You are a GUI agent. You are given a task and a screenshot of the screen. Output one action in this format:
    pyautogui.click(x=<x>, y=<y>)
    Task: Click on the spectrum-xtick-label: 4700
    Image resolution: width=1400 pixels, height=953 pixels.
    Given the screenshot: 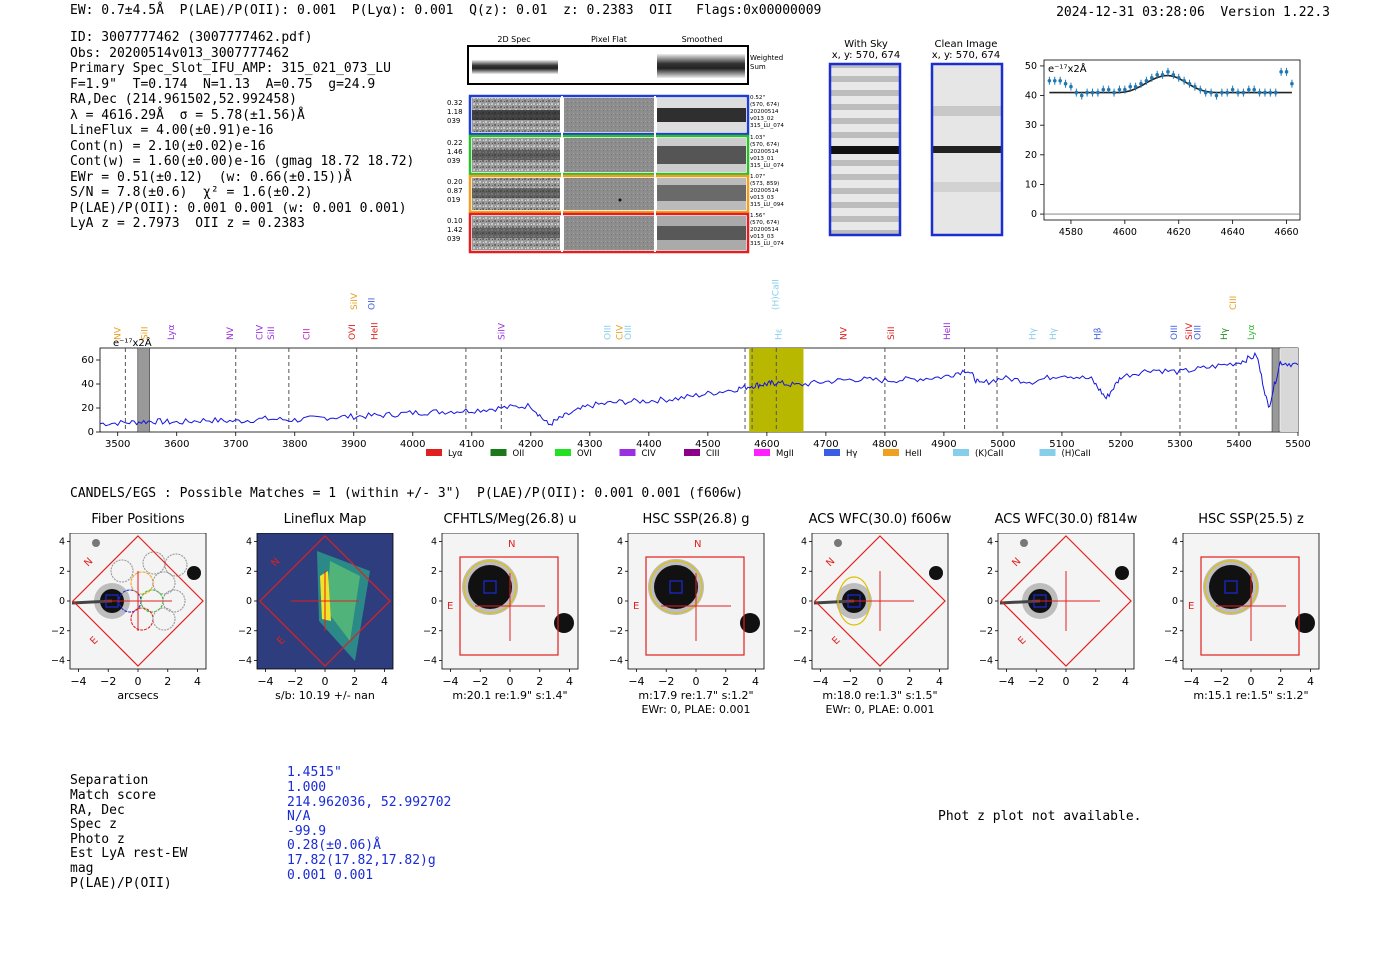 What is the action you would take?
    pyautogui.click(x=825, y=444)
    